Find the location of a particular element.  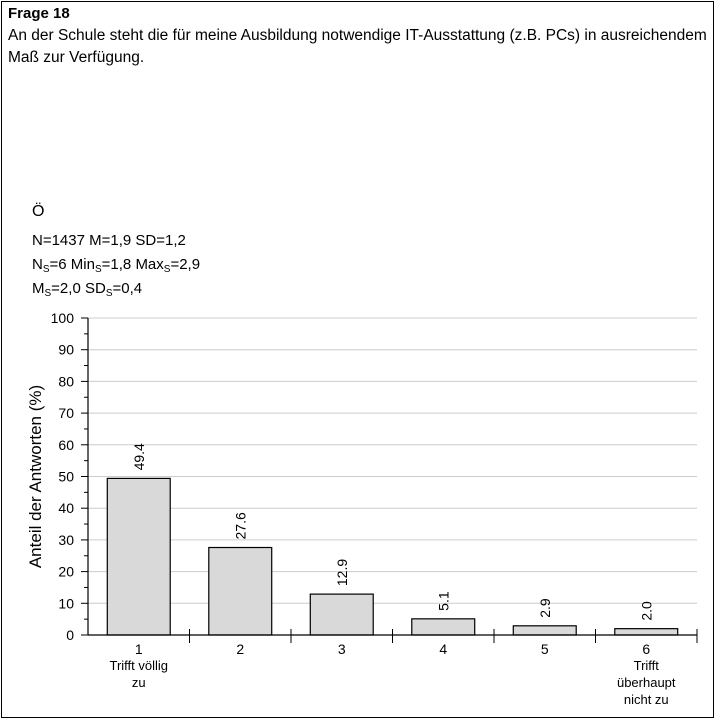

x-category-sublabel: Trifft völlig is located at coordinates (138, 665).